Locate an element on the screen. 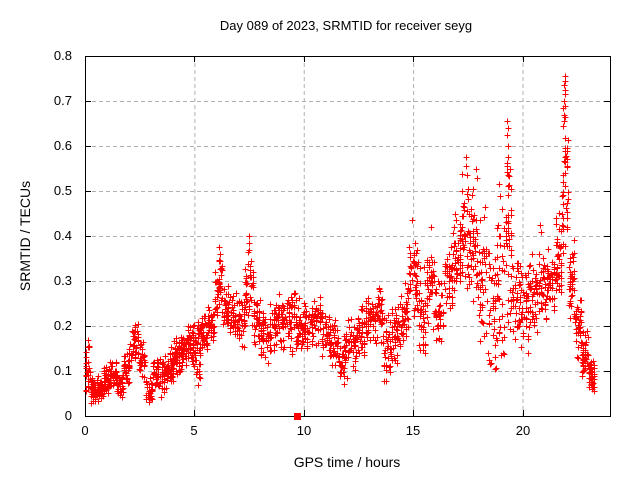  y-tick-label: 0.7 is located at coordinates (62, 100).